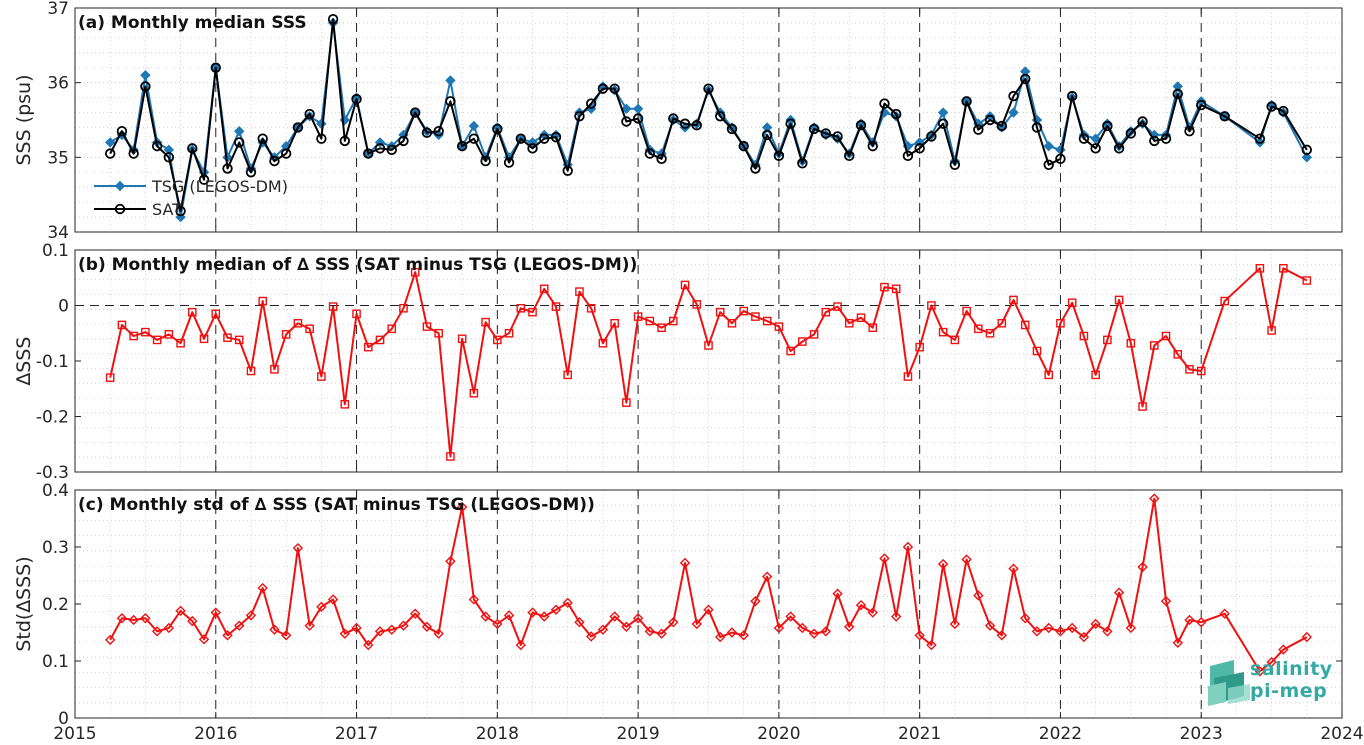 The width and height of the screenshot is (1364, 745). Describe the element at coordinates (55, 548) in the screenshot. I see `y-tick-label: 0.3` at that location.